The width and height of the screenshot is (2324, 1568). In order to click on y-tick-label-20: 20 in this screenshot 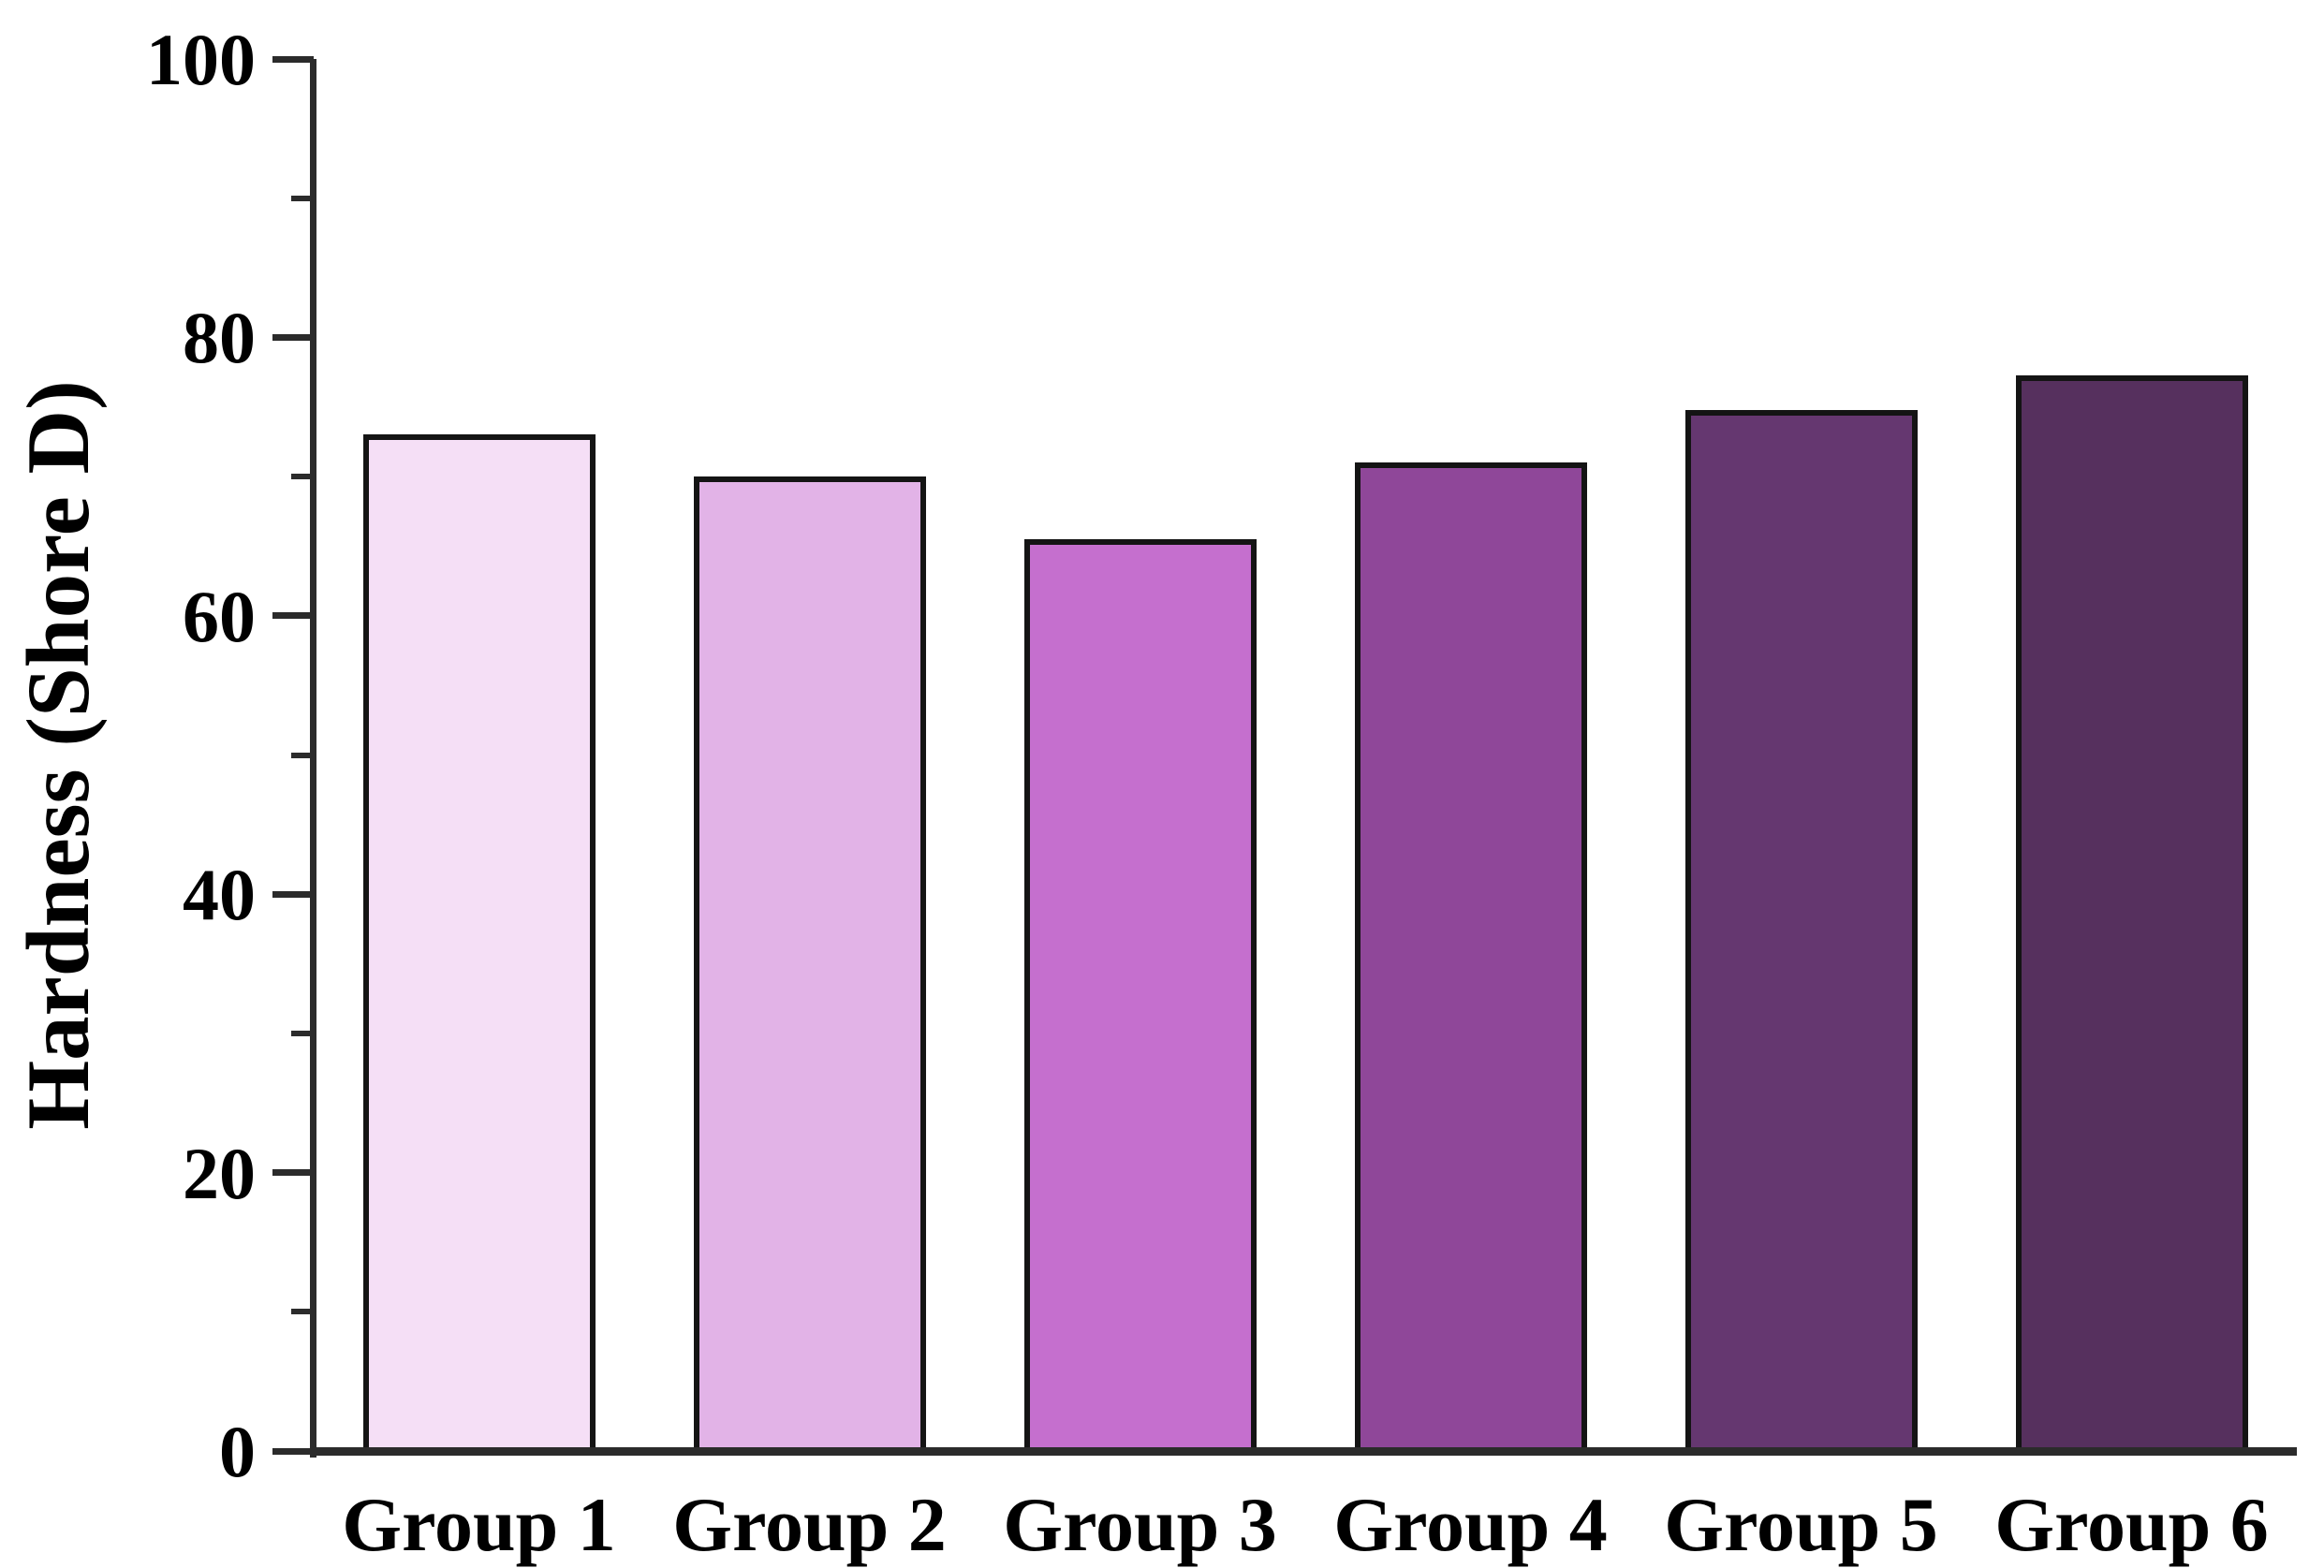, I will do `click(219, 1173)`.